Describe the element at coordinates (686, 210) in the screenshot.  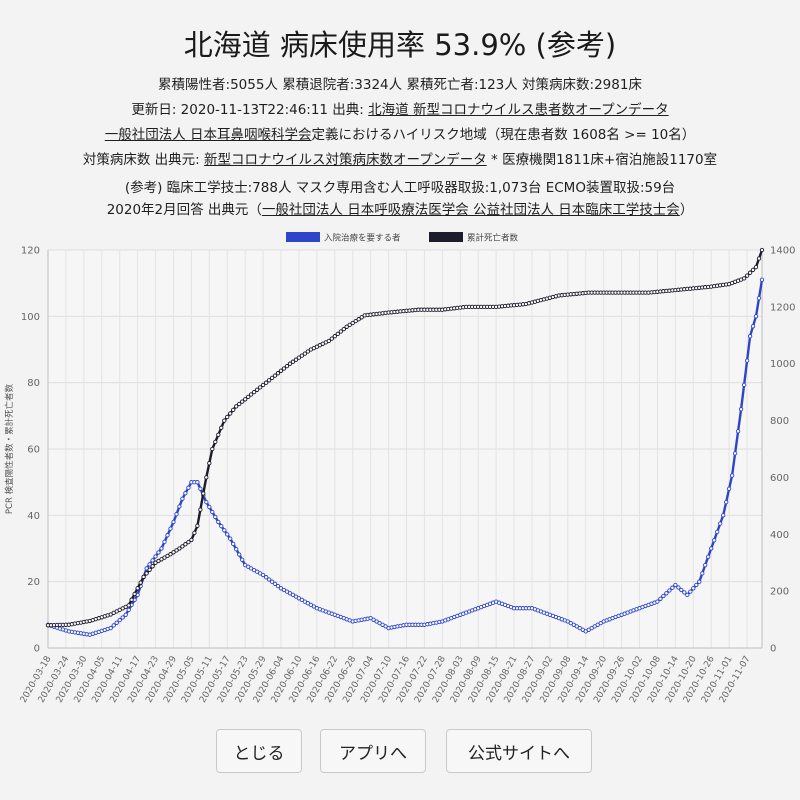
I see `survey-close: ）` at that location.